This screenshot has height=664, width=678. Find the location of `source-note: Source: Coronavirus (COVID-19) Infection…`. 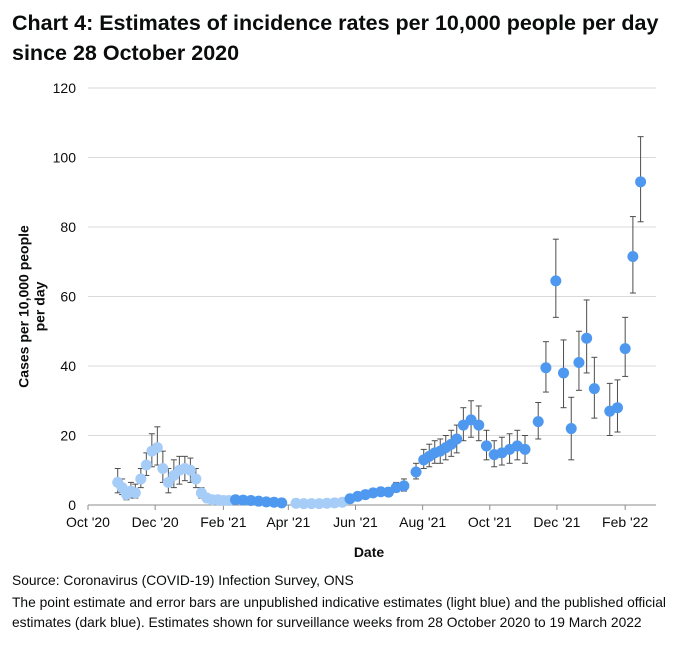

source-note: Source: Coronavirus (COVID-19) Infection… is located at coordinates (183, 580).